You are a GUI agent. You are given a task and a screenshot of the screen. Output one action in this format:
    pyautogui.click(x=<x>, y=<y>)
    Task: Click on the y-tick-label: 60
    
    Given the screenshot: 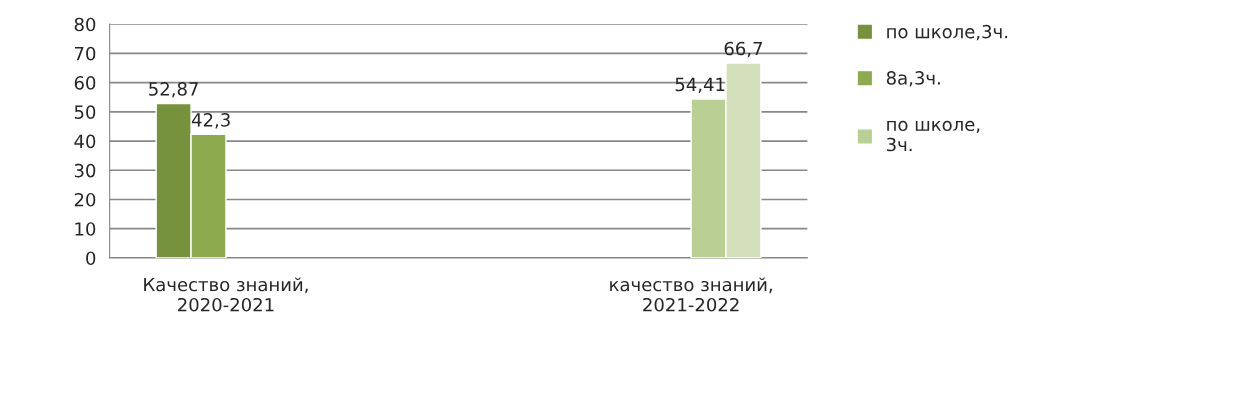 What is the action you would take?
    pyautogui.click(x=85, y=83)
    